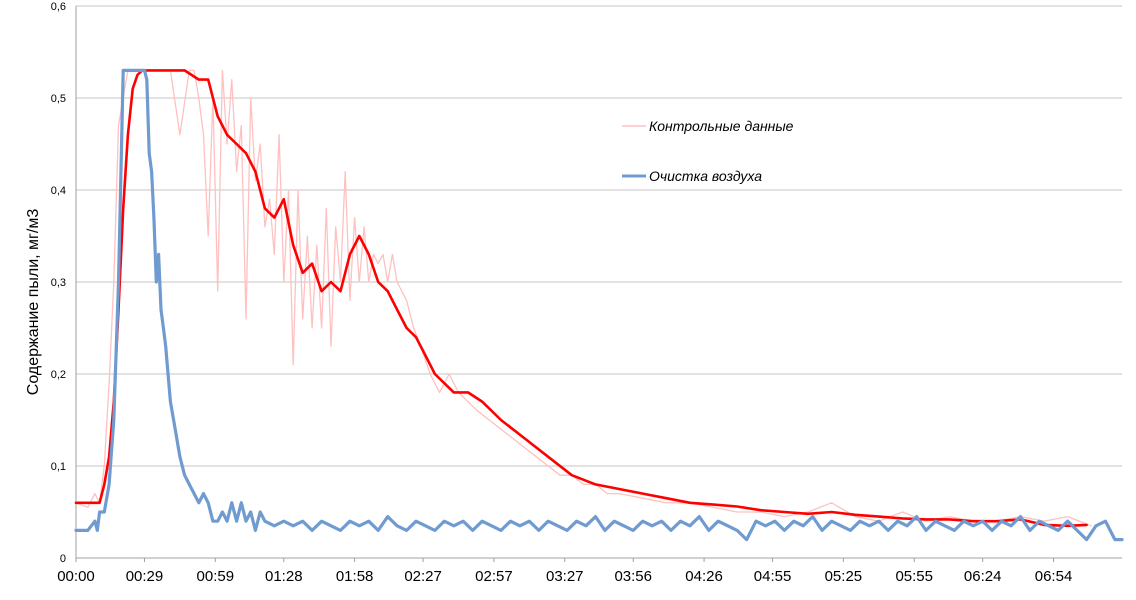 This screenshot has width=1136, height=600. What do you see at coordinates (704, 576) in the screenshot?
I see `x-tick-label: 04:26` at bounding box center [704, 576].